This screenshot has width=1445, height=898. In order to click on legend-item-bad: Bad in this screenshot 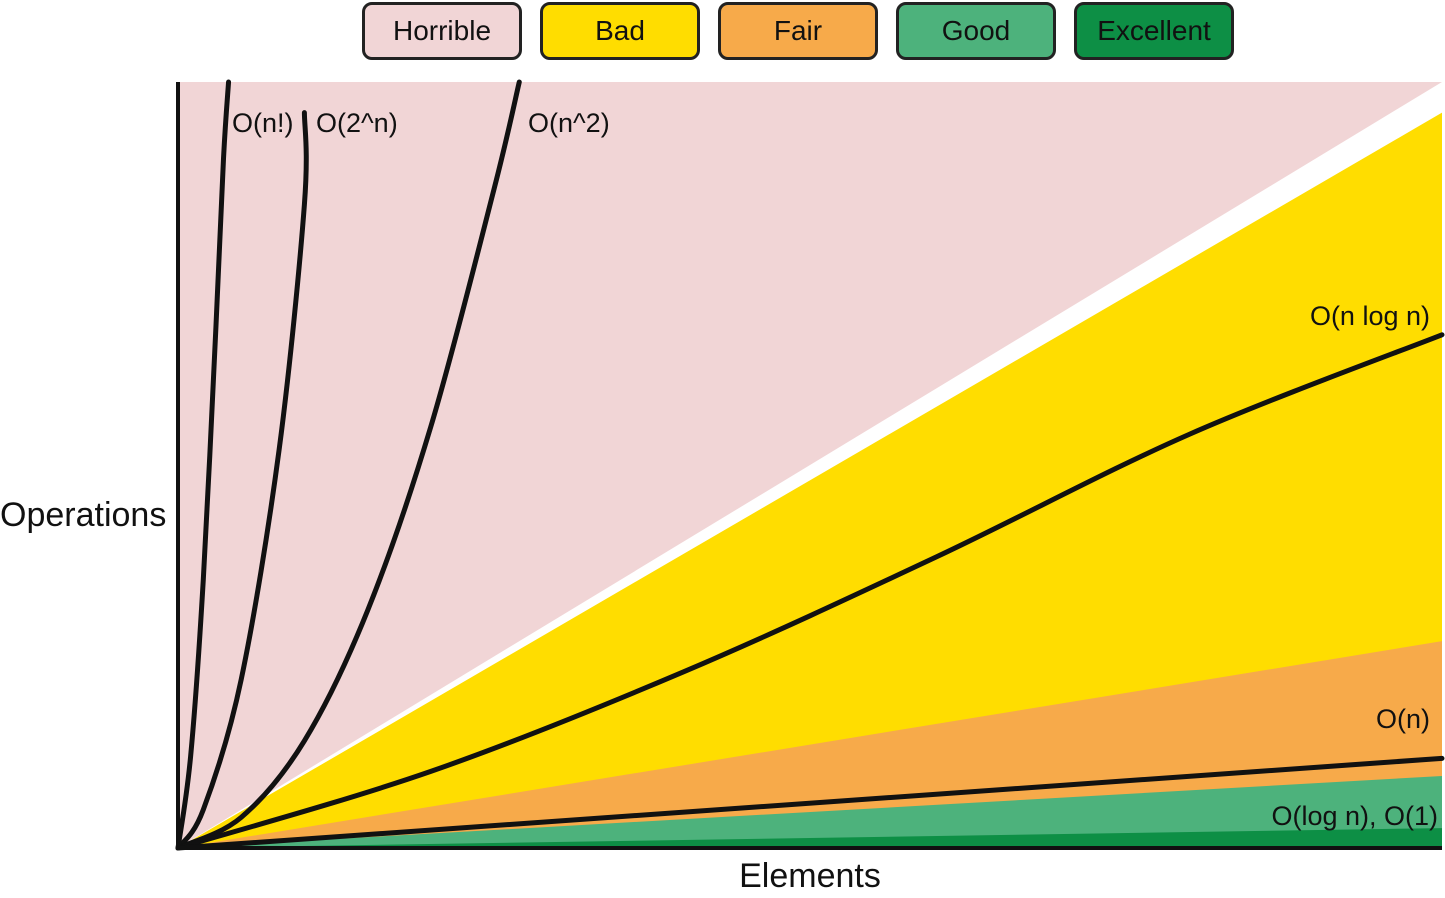, I will do `click(620, 31)`.